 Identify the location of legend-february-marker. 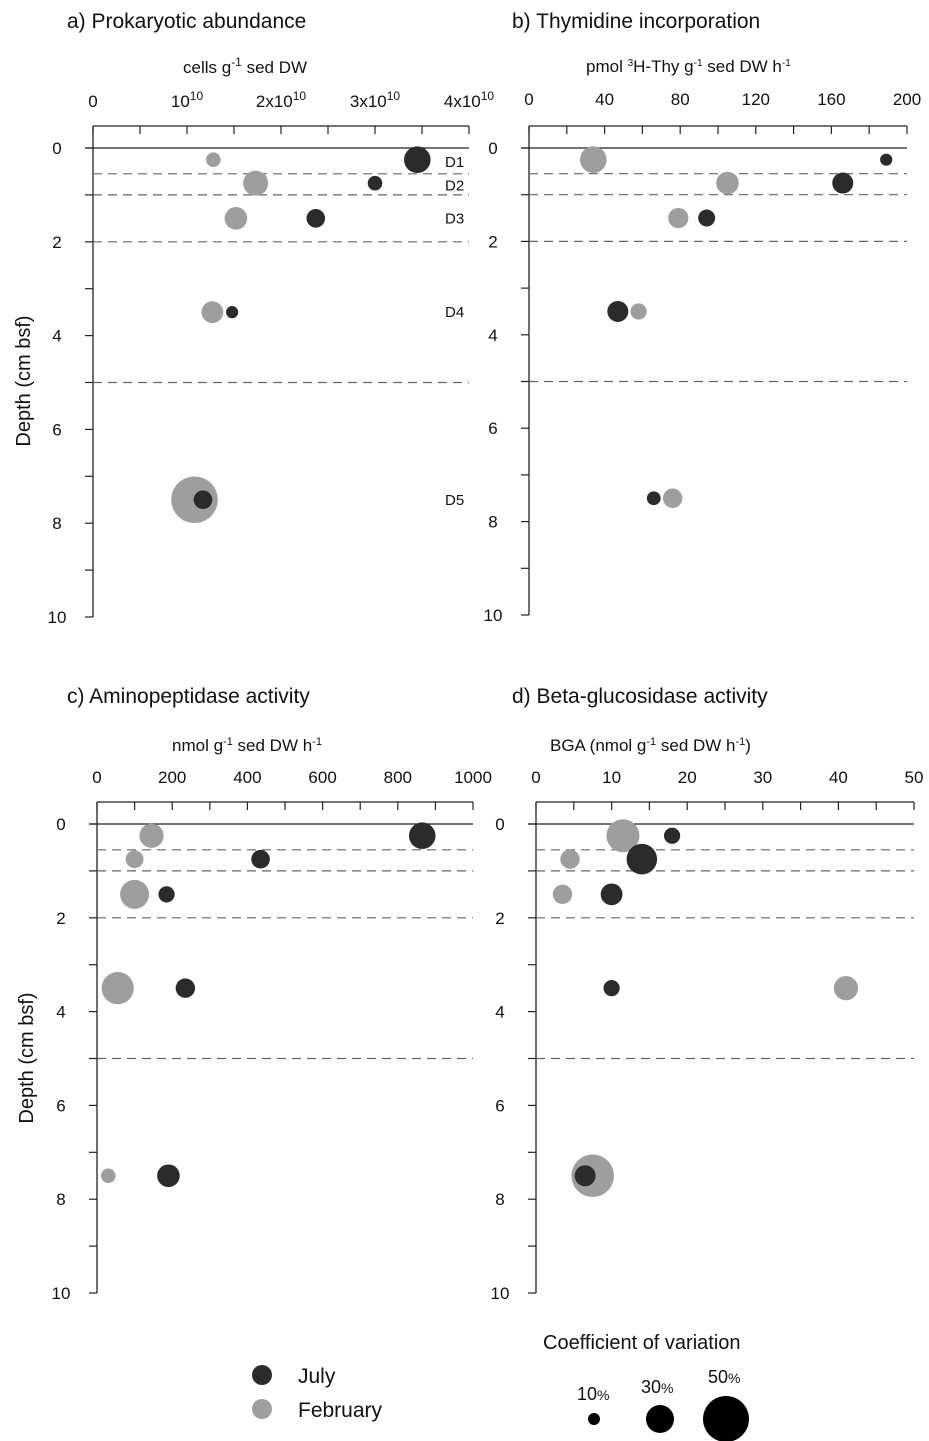
(262, 1409).